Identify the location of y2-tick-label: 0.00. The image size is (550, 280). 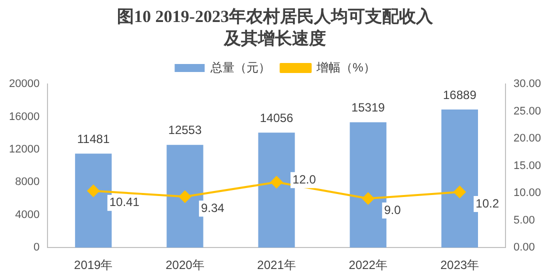
(524, 248).